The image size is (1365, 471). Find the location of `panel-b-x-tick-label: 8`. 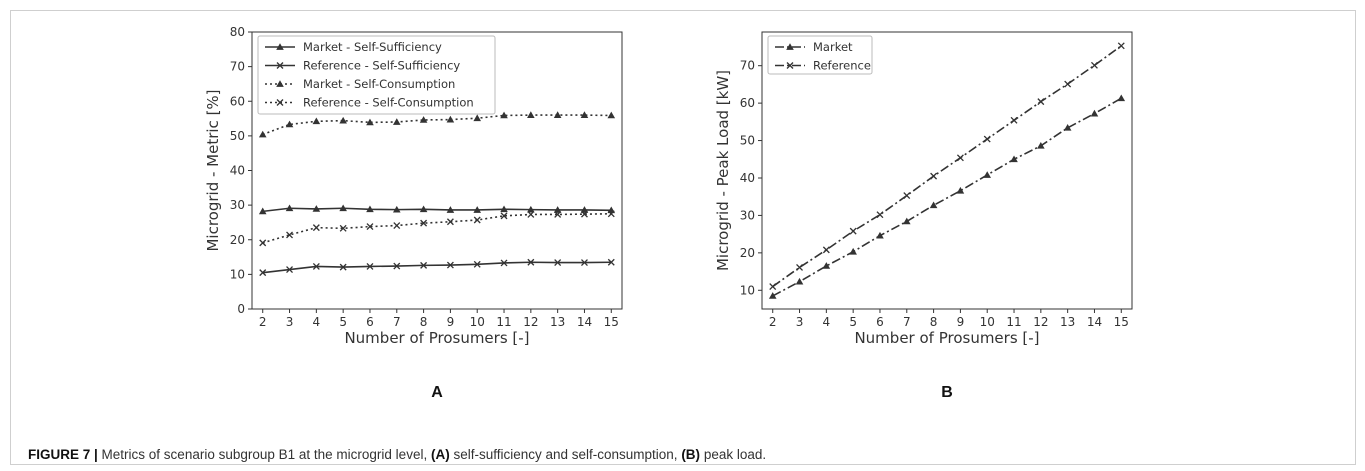

panel-b-x-tick-label: 8 is located at coordinates (934, 322).